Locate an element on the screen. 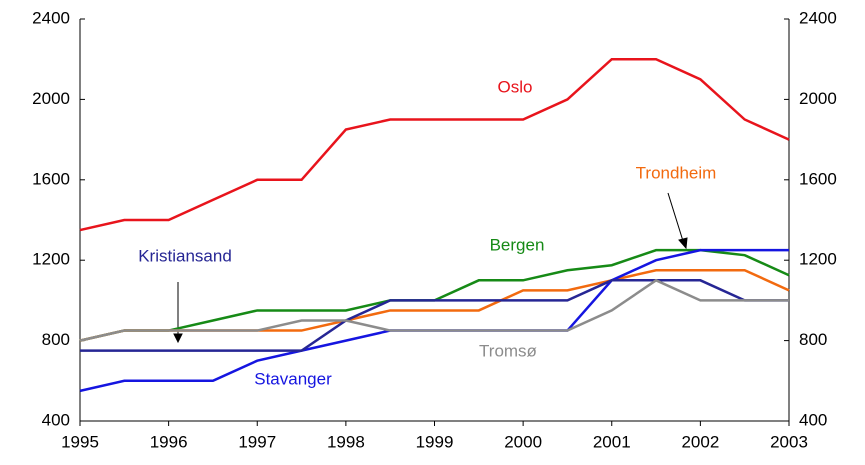  series-label: Stavanger is located at coordinates (293, 378).